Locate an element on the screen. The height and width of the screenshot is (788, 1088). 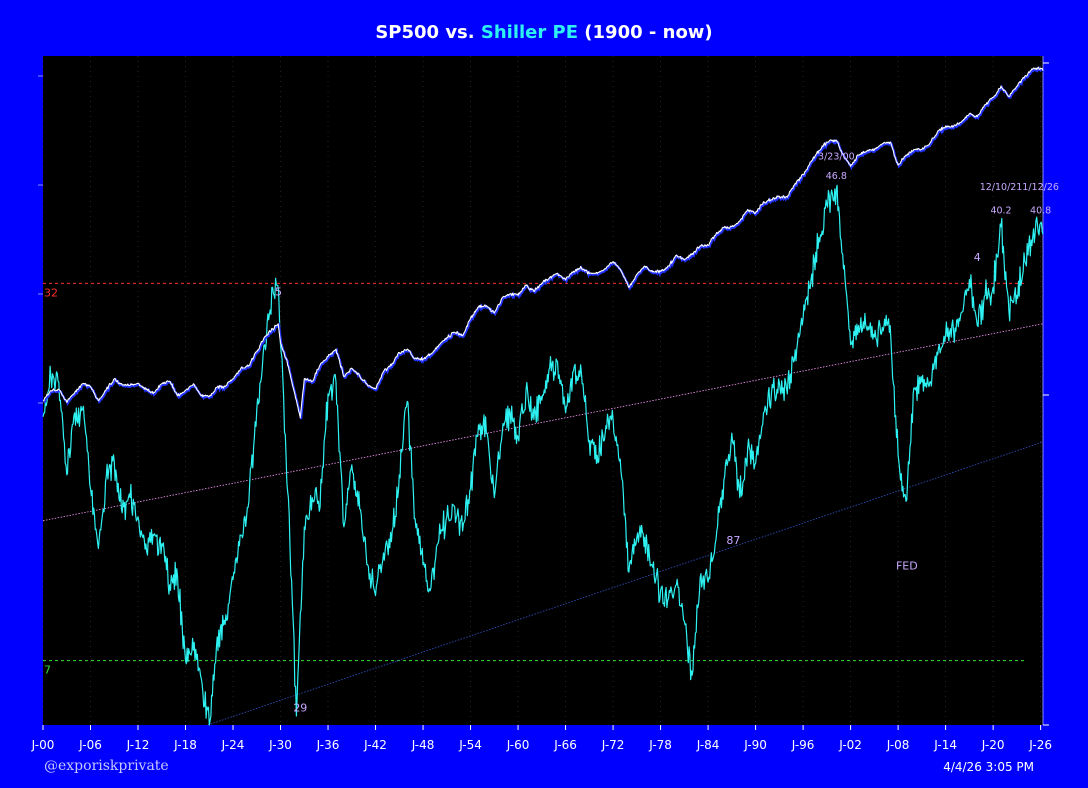
annotation-label: FED is located at coordinates (907, 566).